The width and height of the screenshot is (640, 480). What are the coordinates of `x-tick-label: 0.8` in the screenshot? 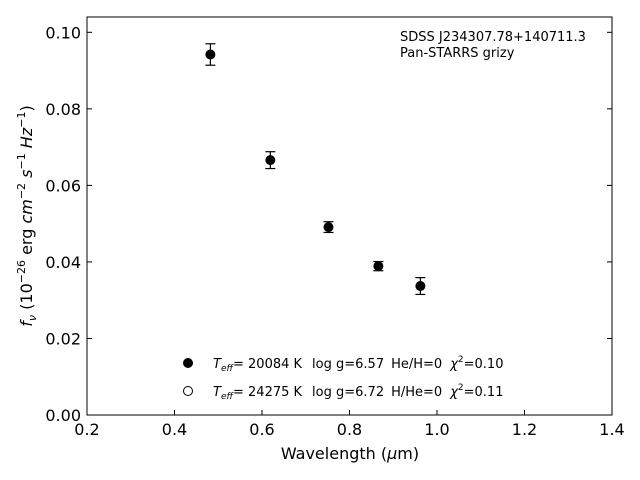 It's located at (349, 429).